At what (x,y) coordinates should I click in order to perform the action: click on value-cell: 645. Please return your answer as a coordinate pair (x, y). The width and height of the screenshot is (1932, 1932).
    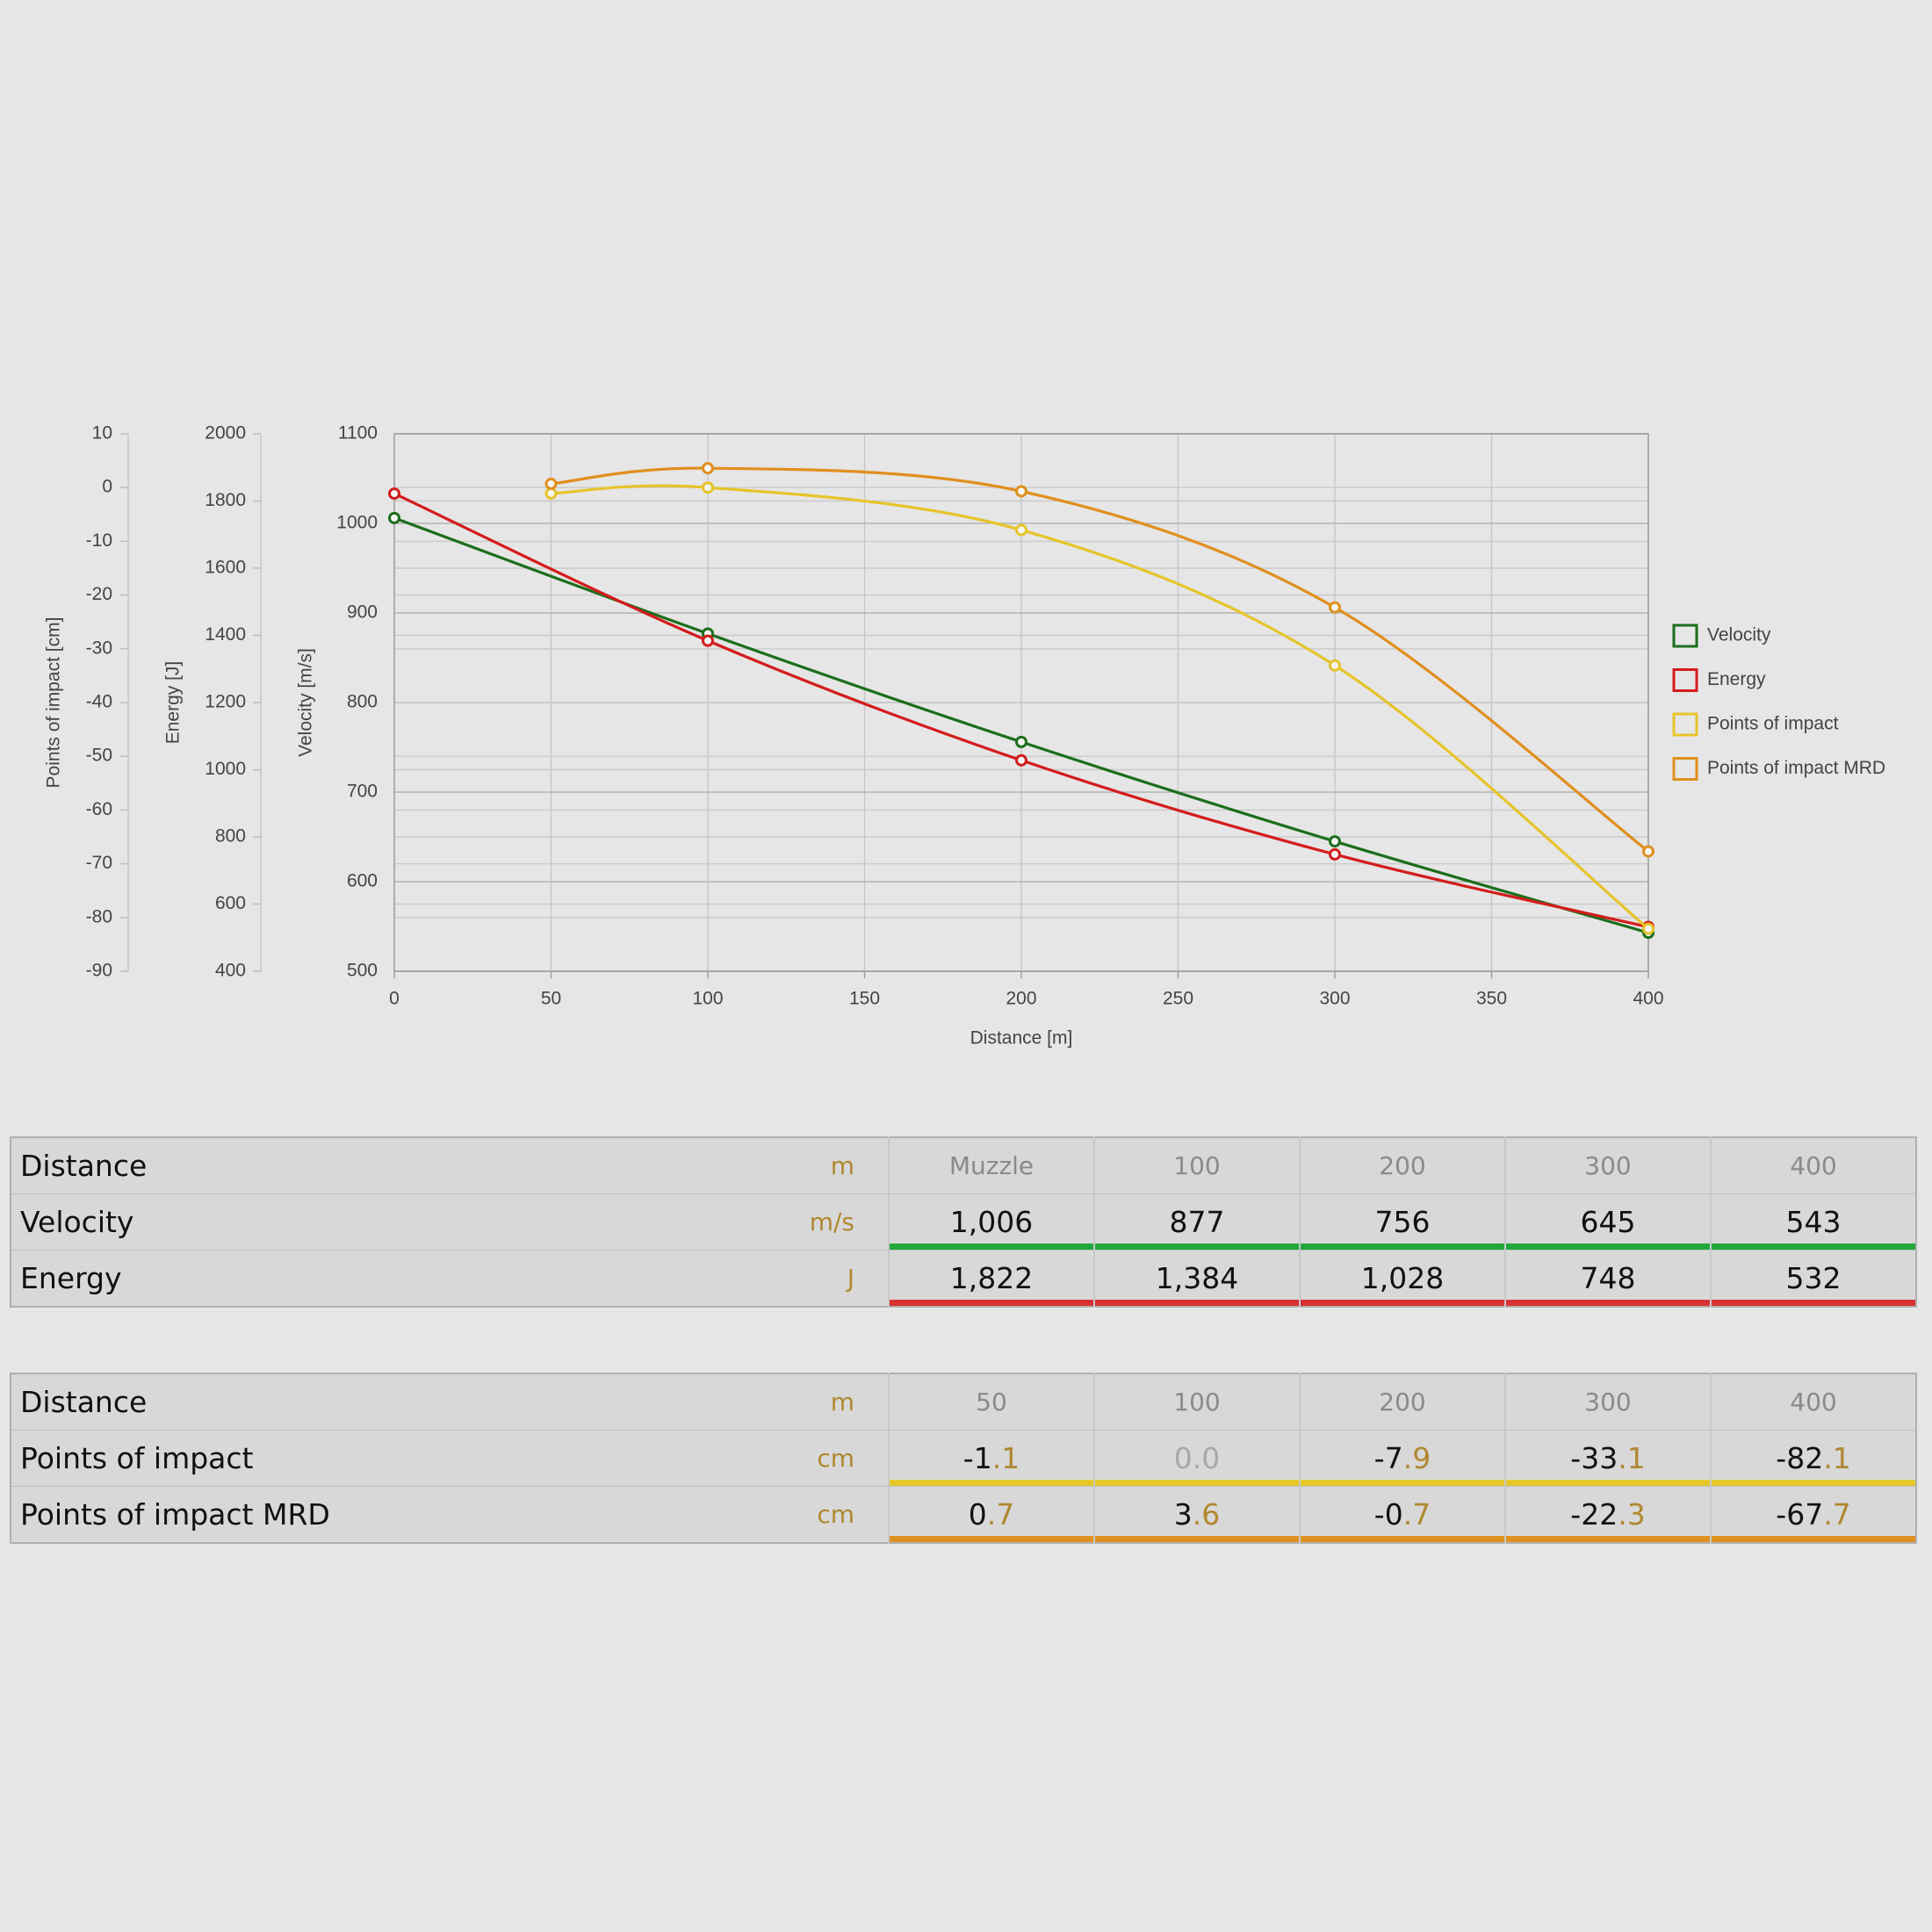
    Looking at the image, I should click on (1607, 1222).